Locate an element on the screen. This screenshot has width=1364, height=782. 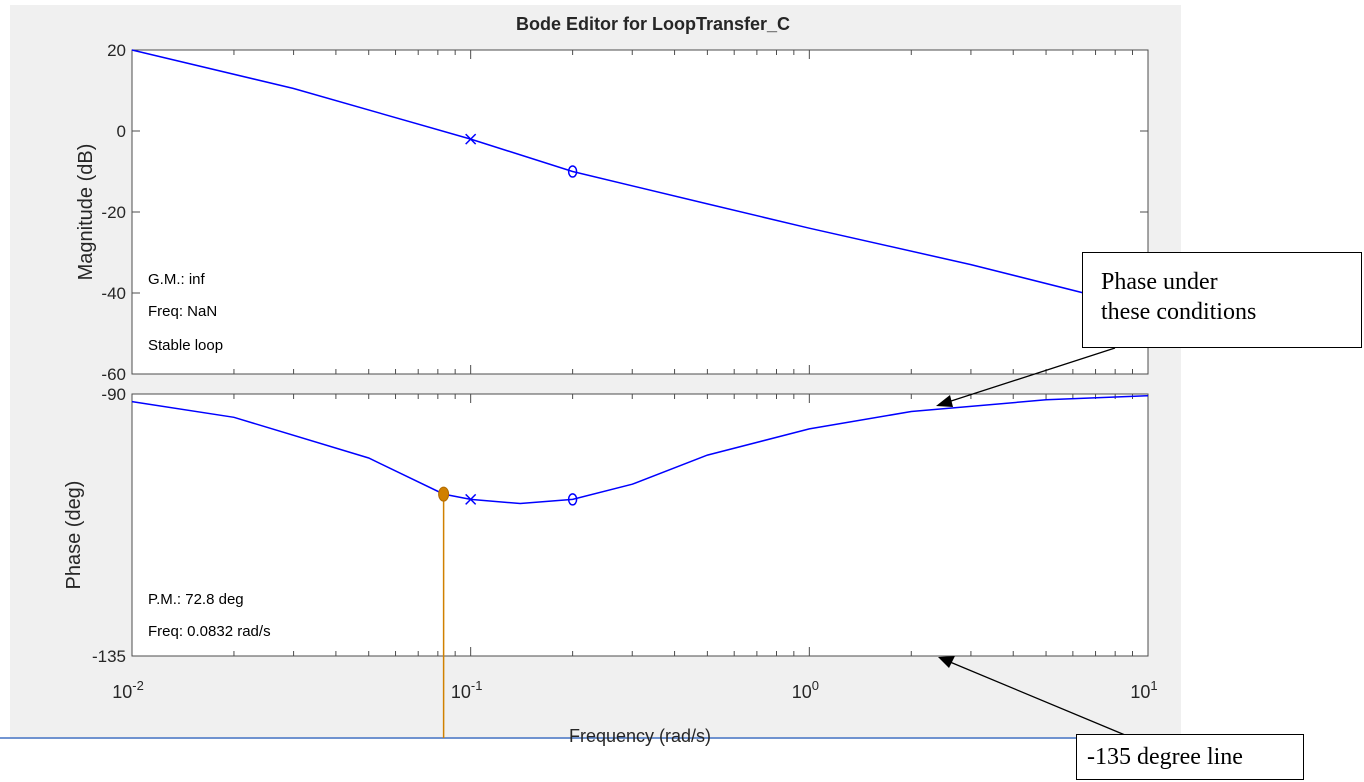
y-tick-label: 0 is located at coordinates (121, 131).